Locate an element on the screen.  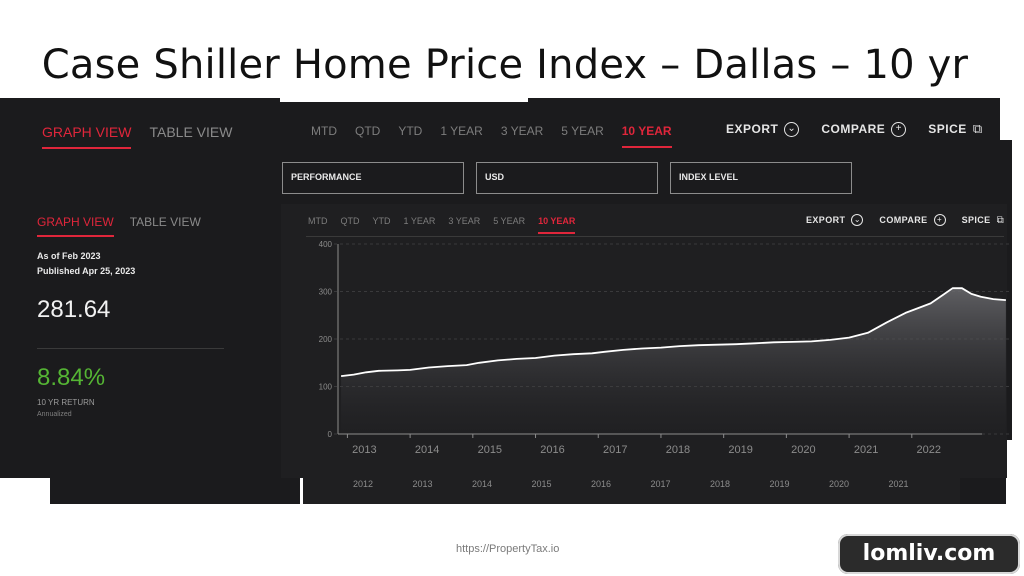
inner-period-qtd: QTD is located at coordinates (350, 221).